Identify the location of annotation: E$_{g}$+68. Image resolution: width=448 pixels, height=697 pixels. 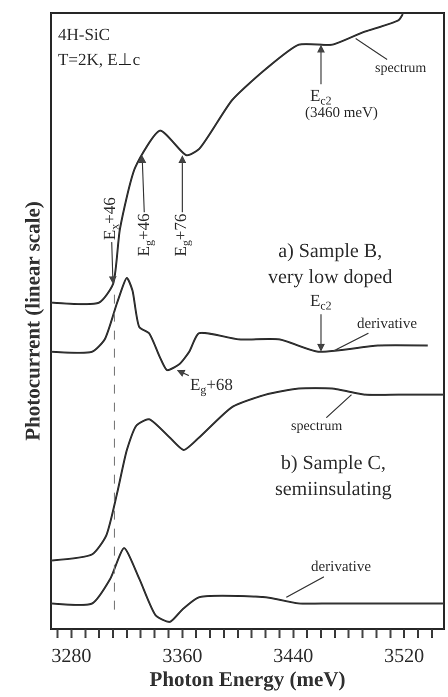
(211, 386).